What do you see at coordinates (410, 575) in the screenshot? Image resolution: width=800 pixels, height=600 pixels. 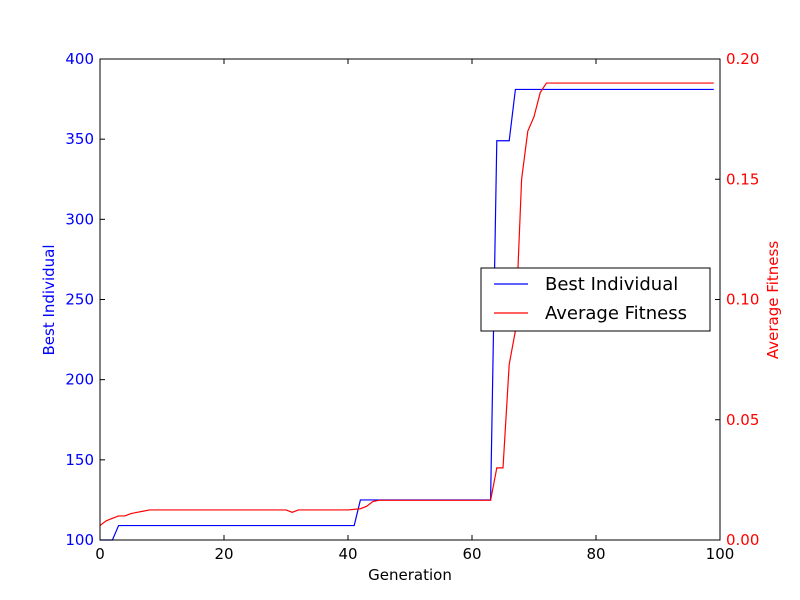 I see `x-axis-label: Generation` at bounding box center [410, 575].